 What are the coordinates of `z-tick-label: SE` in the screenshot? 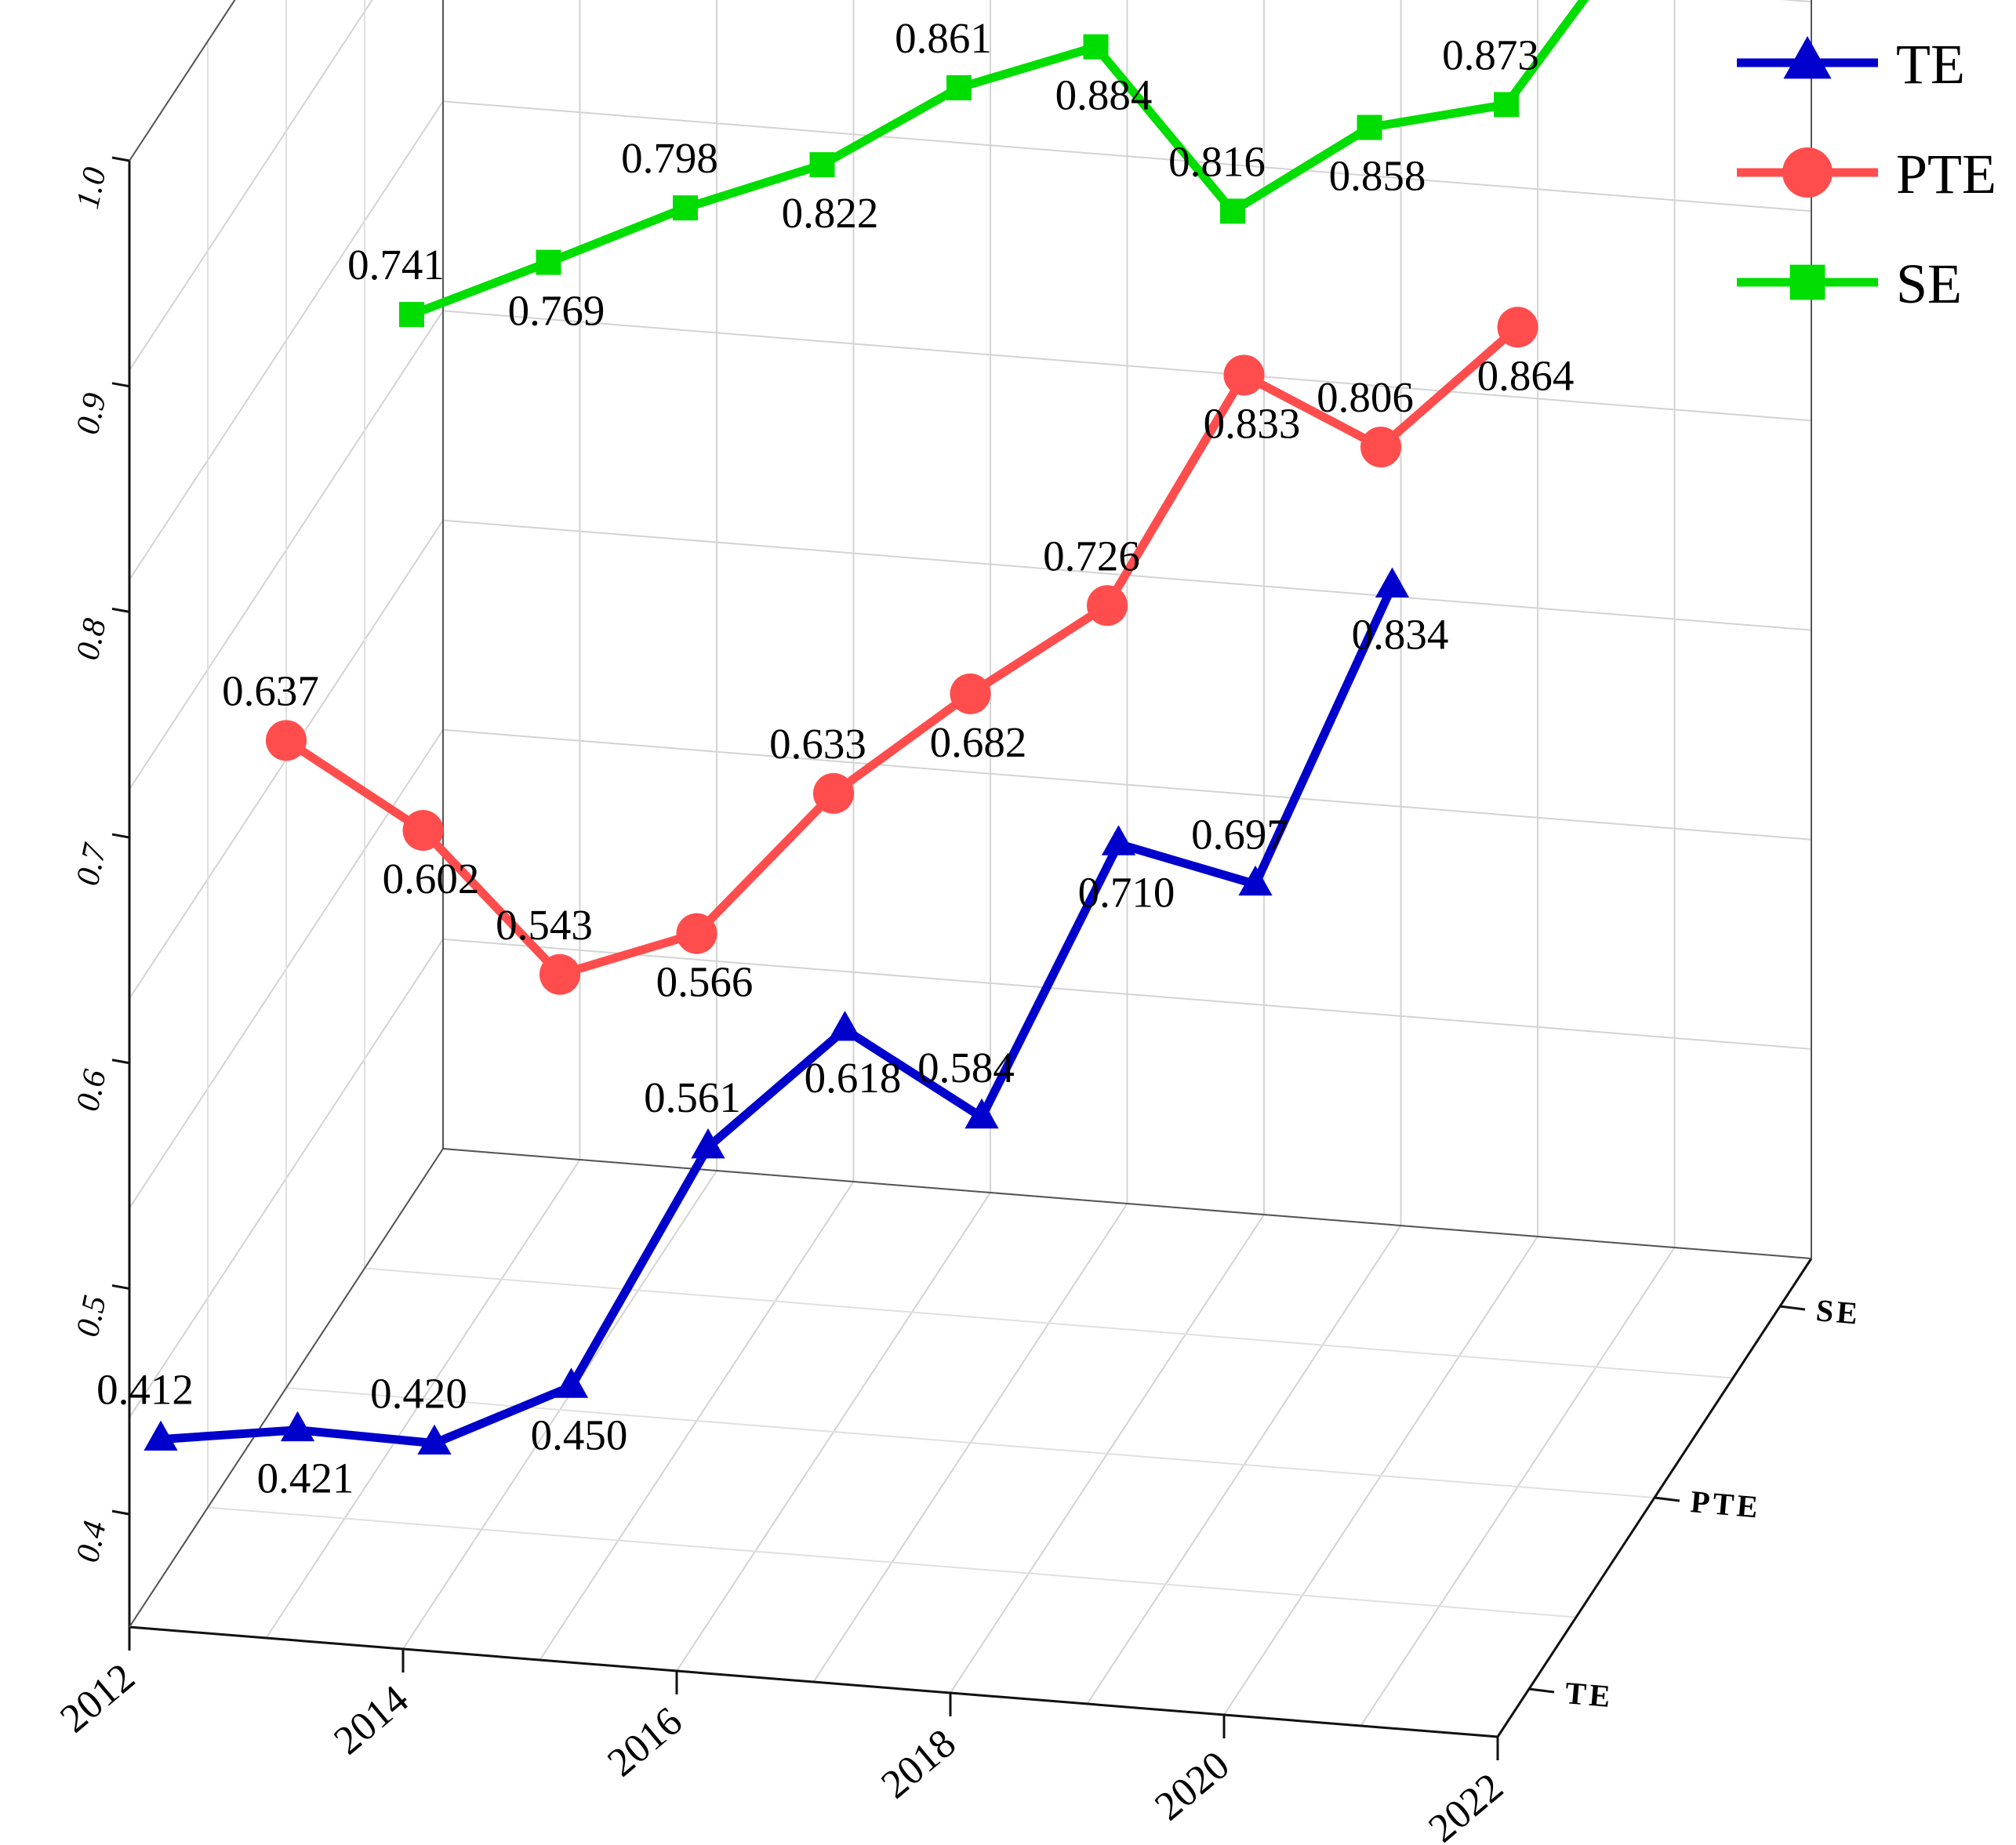 It's located at (1838, 1311).